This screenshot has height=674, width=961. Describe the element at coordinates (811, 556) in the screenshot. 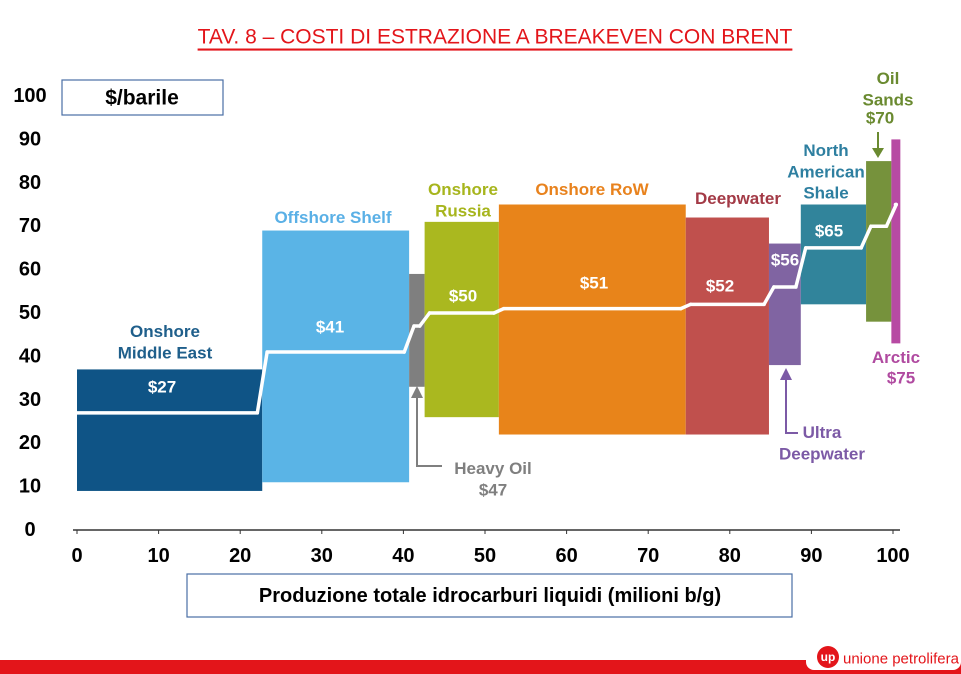

I see `x-tick-label: 90` at that location.